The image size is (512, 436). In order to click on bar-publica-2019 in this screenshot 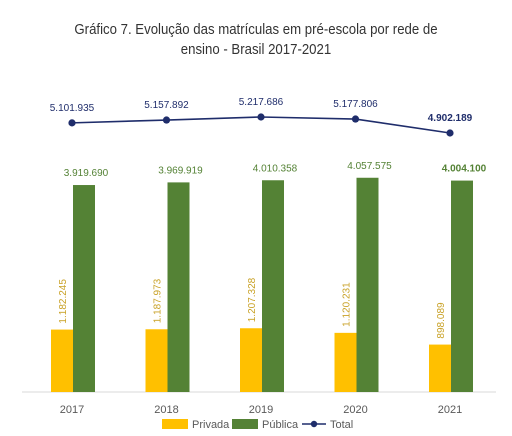, I will do `click(273, 286)`.